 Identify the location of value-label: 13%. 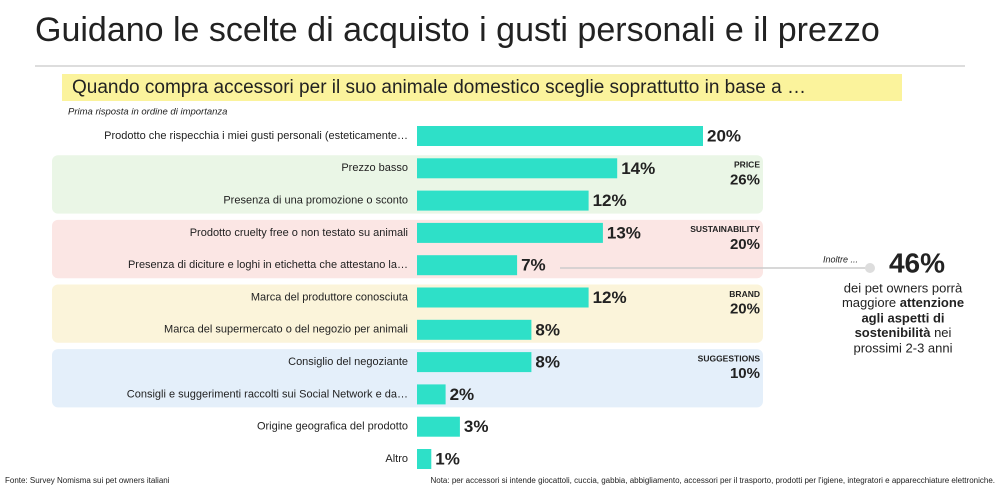
(624, 232).